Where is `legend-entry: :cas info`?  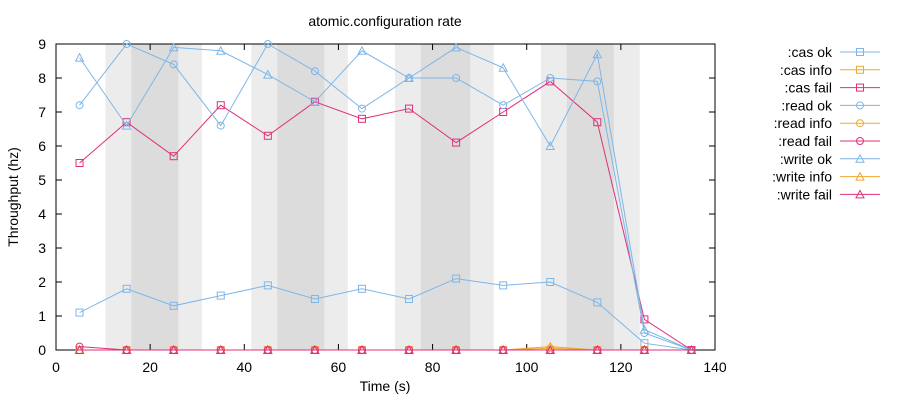 legend-entry: :cas info is located at coordinates (830, 70).